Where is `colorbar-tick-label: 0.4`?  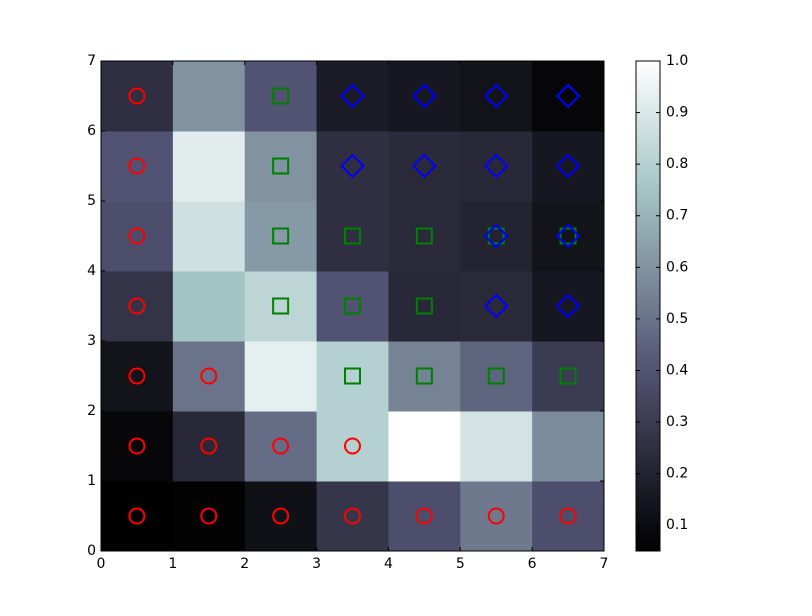 colorbar-tick-label: 0.4 is located at coordinates (677, 370).